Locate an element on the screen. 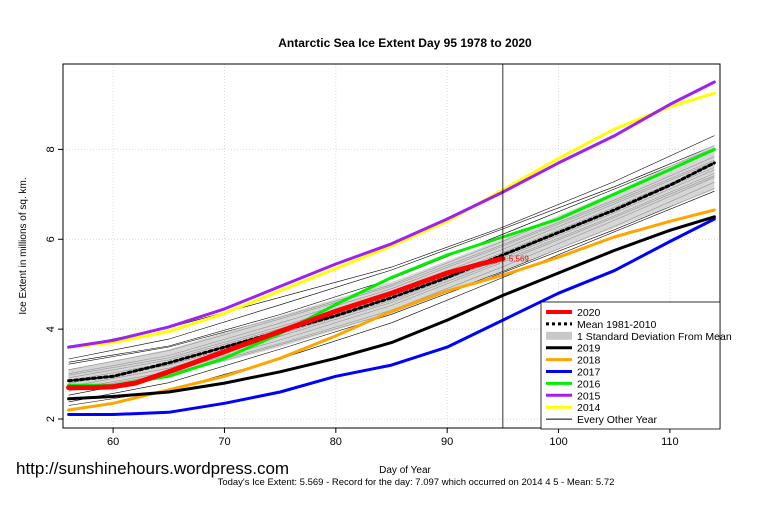  legend-label: 2016 is located at coordinates (589, 384).